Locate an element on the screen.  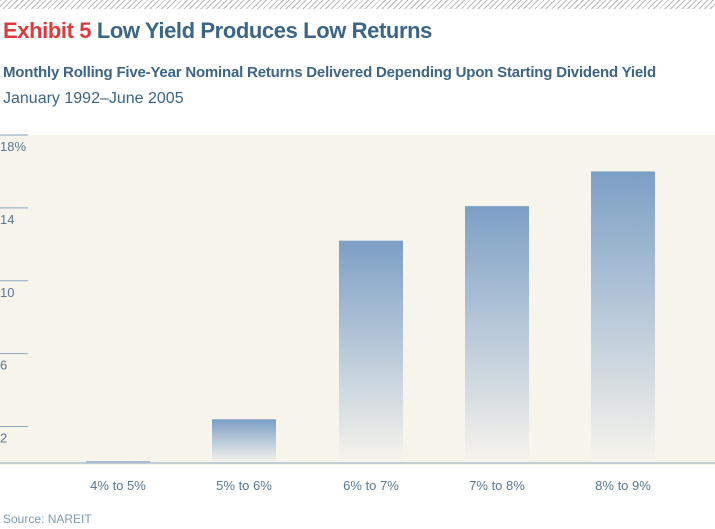
y-tick-label: 10 is located at coordinates (7, 292).